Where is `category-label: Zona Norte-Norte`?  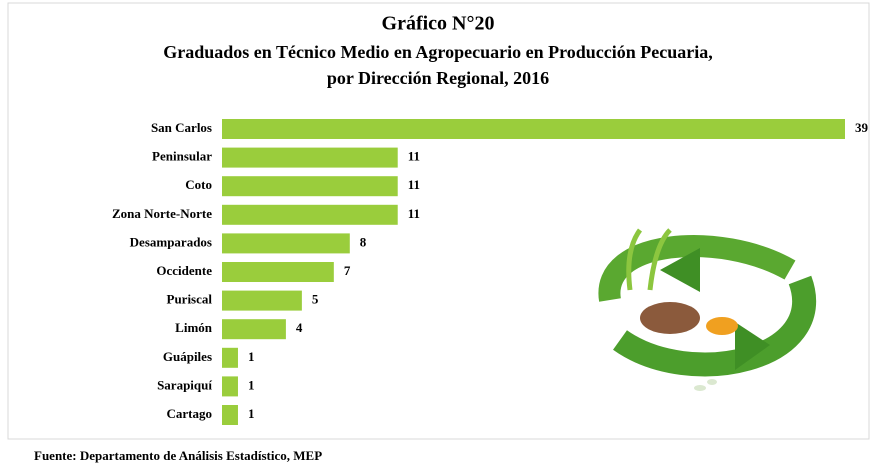 category-label: Zona Norte-Norte is located at coordinates (162, 213).